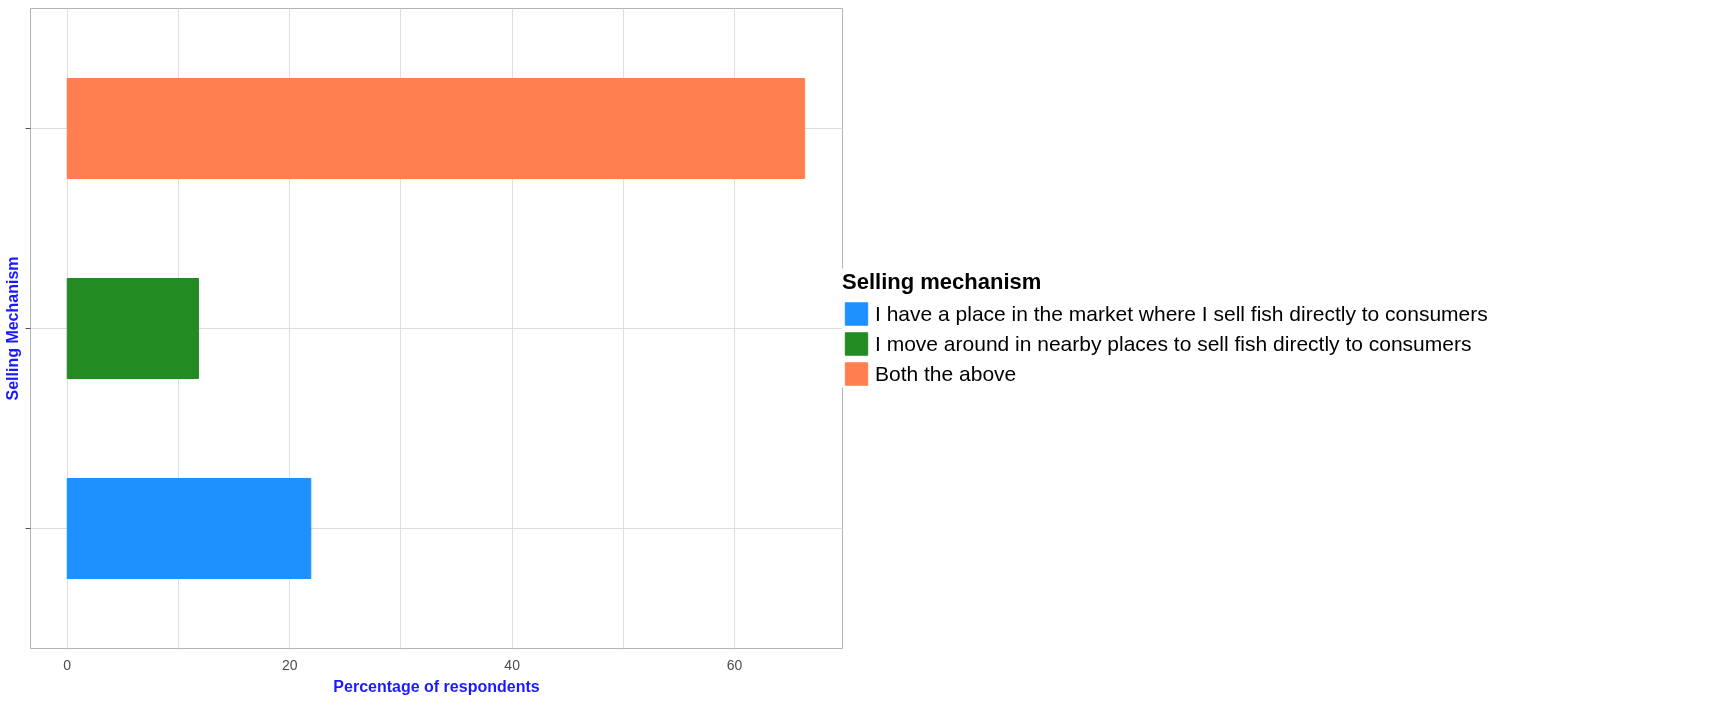 This screenshot has height=709, width=1719. I want to click on legend-title: Selling mechanism, so click(942, 281).